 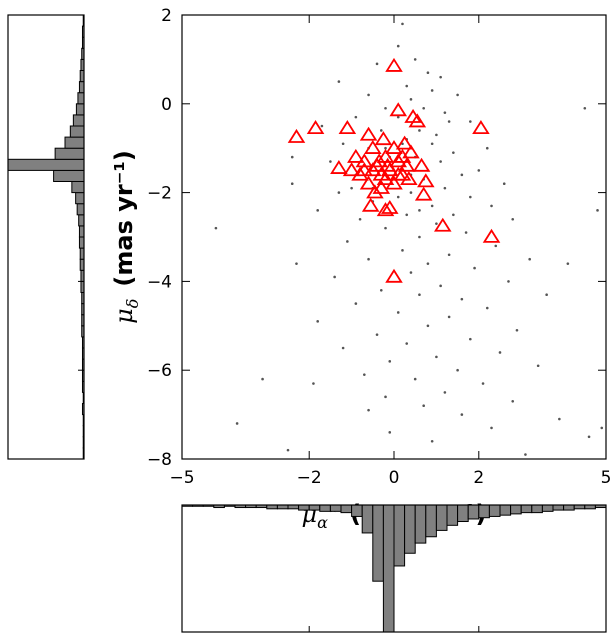 I want to click on y-tick-label: −2, so click(x=159, y=194).